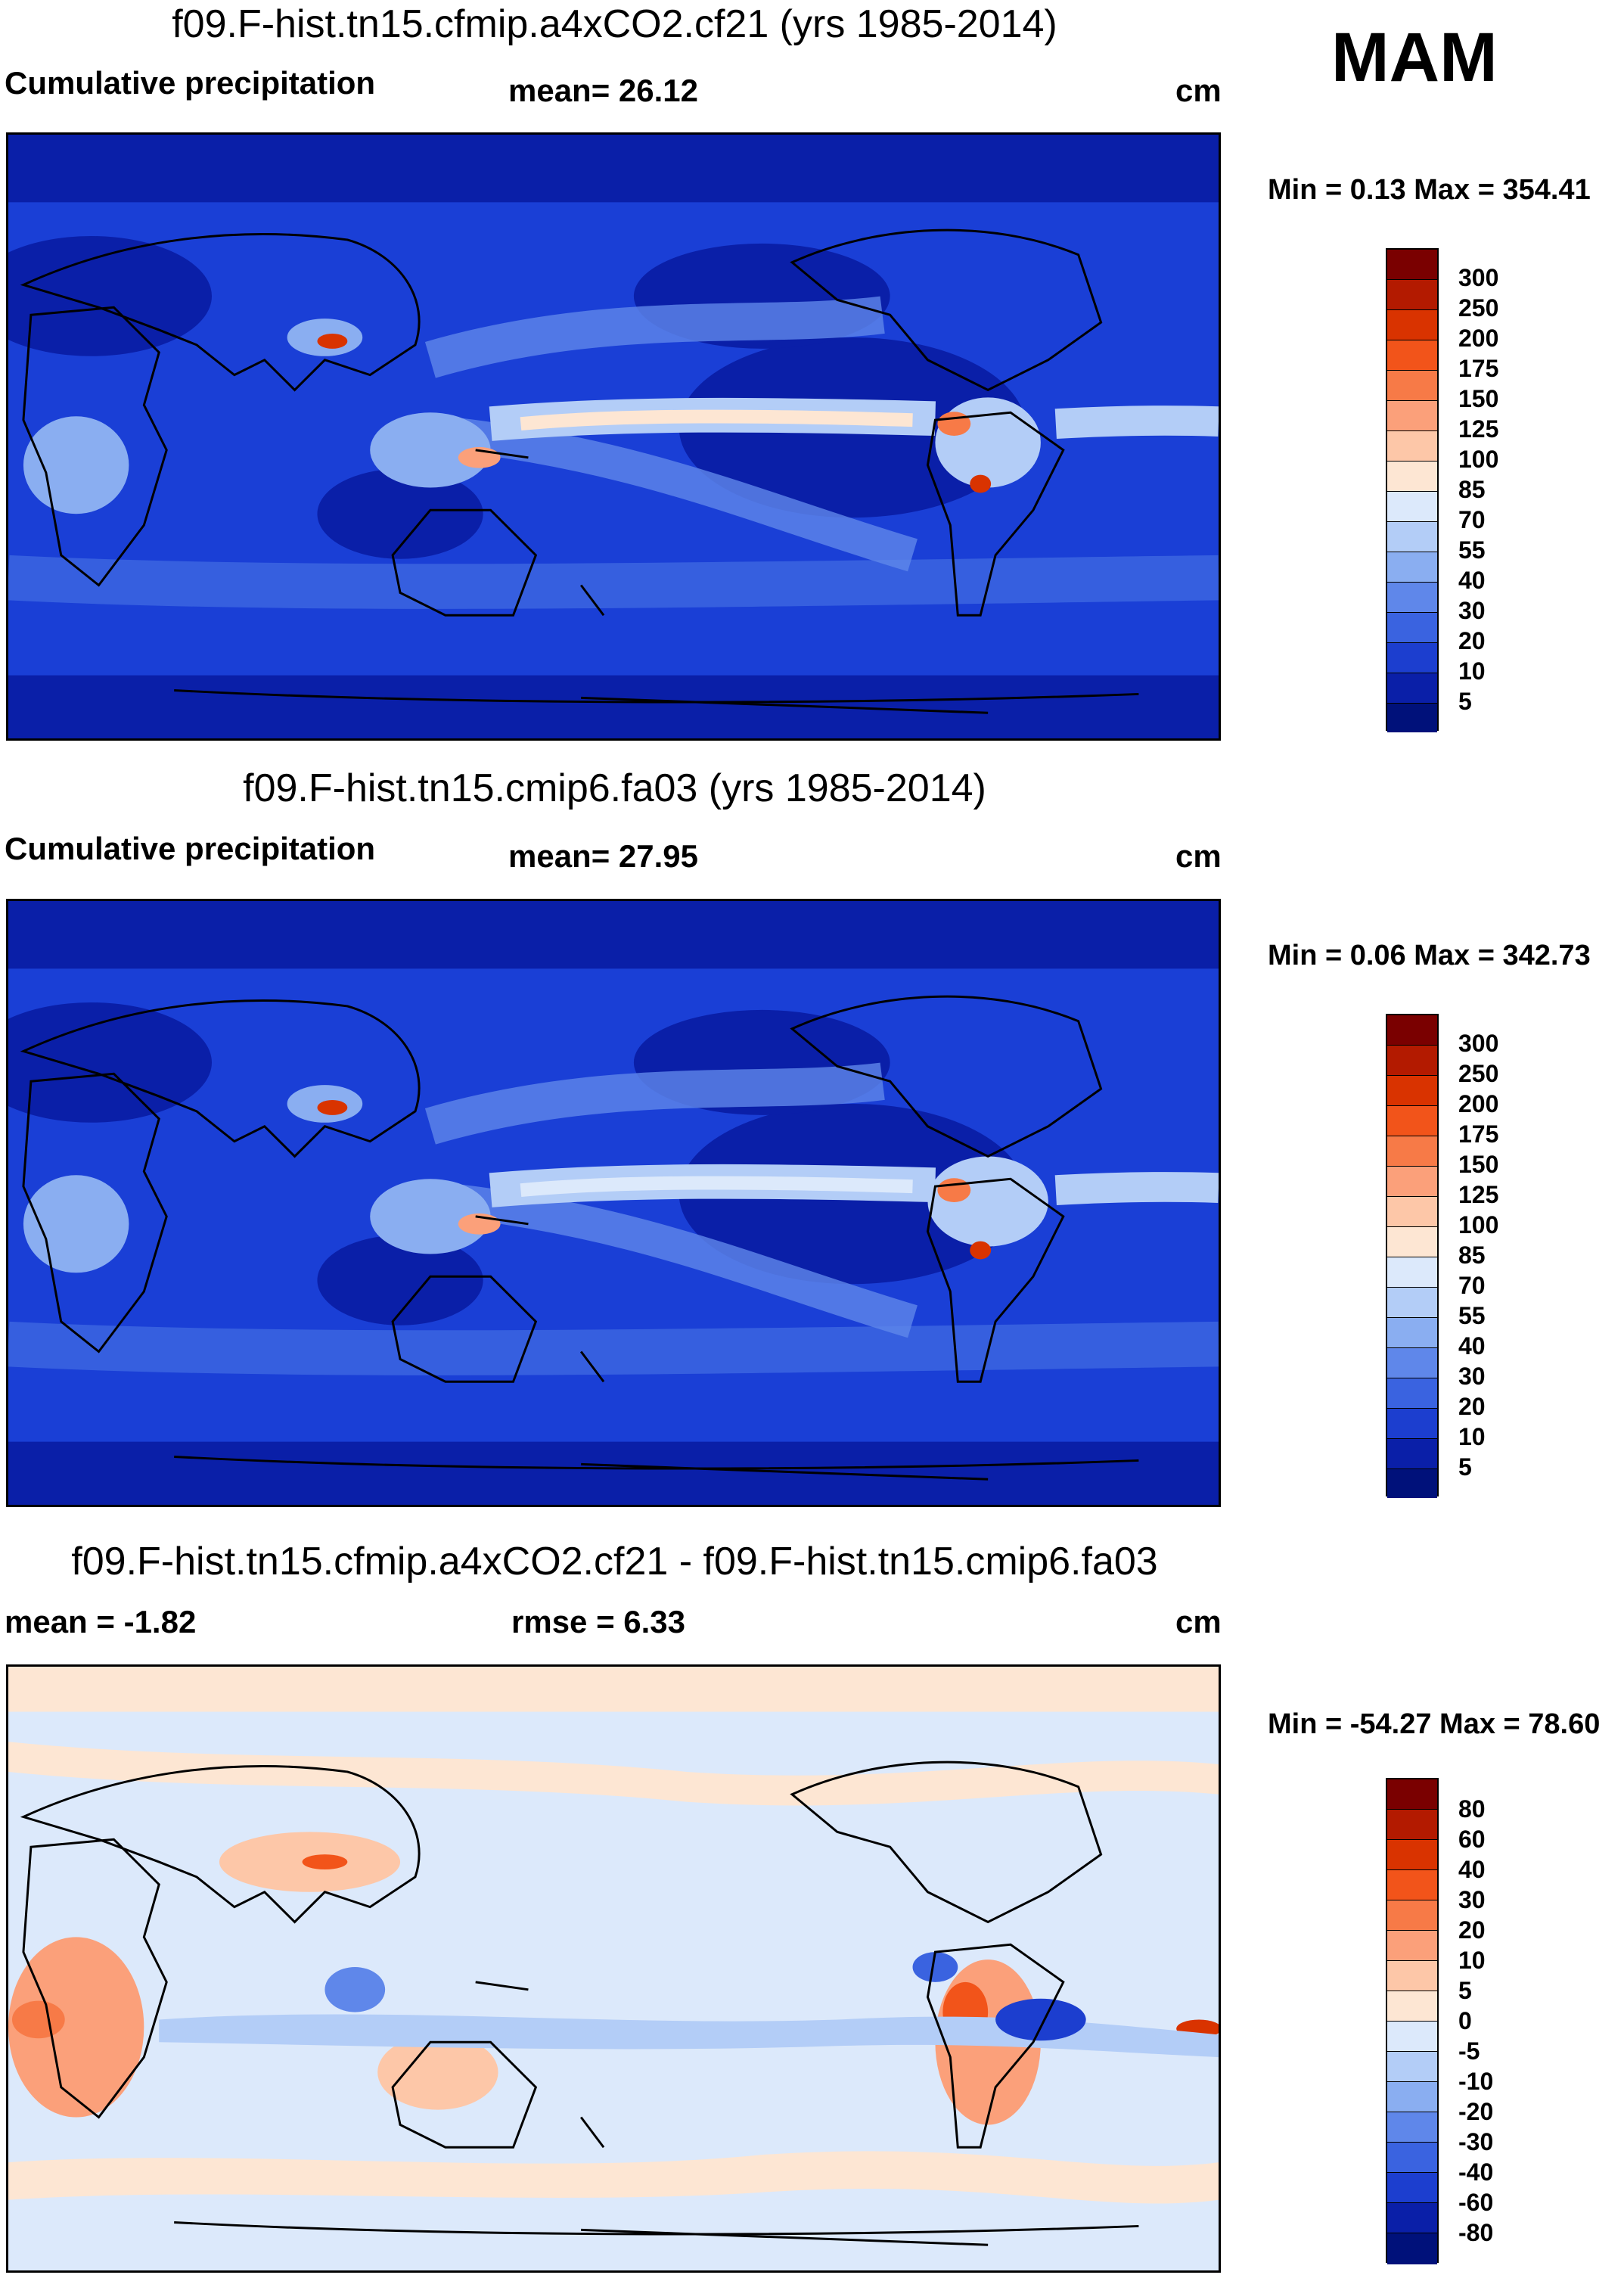 The image size is (1624, 2278). Describe the element at coordinates (716, 420) in the screenshot. I see `panel-1-itcz-core` at that location.